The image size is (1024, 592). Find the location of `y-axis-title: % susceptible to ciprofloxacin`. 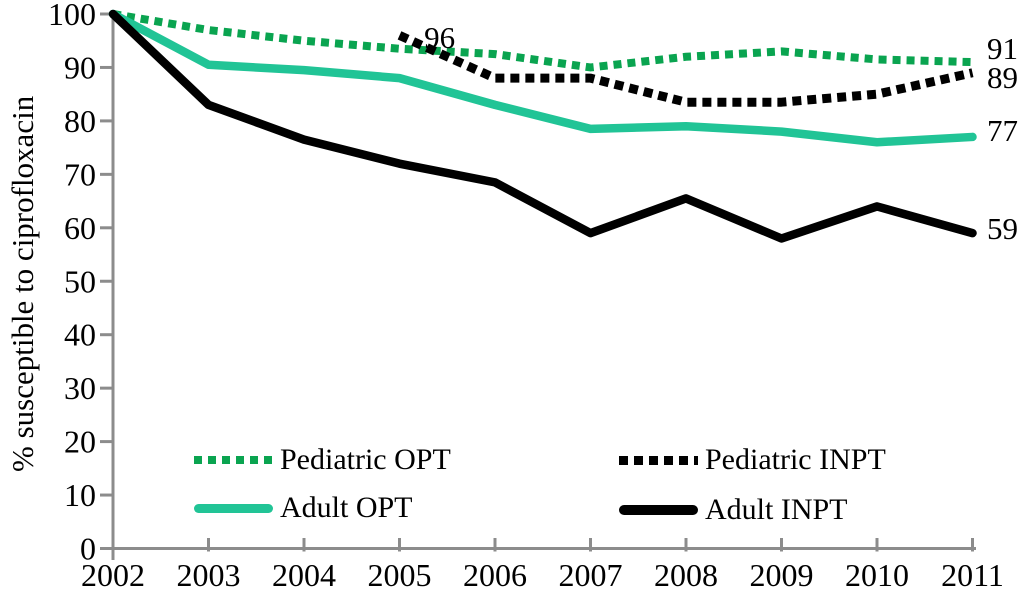

y-axis-title: % susceptible to ciprofloxacin is located at coordinates (22, 284).